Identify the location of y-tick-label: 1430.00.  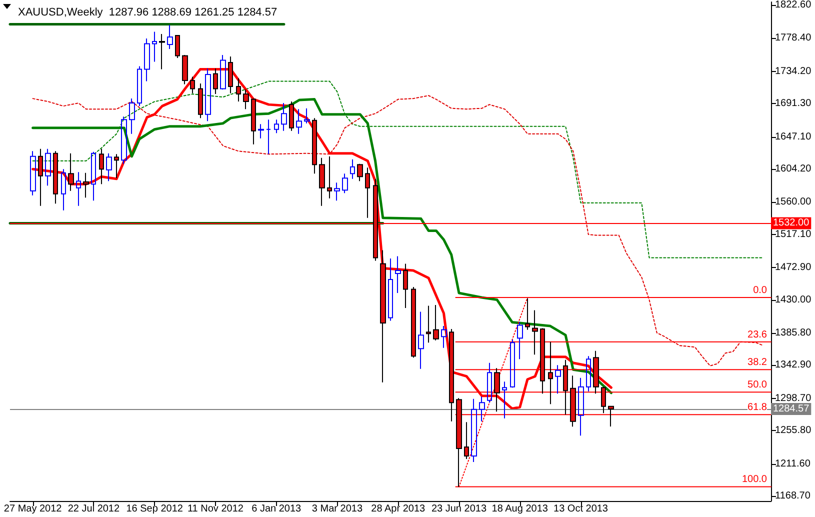
(793, 300).